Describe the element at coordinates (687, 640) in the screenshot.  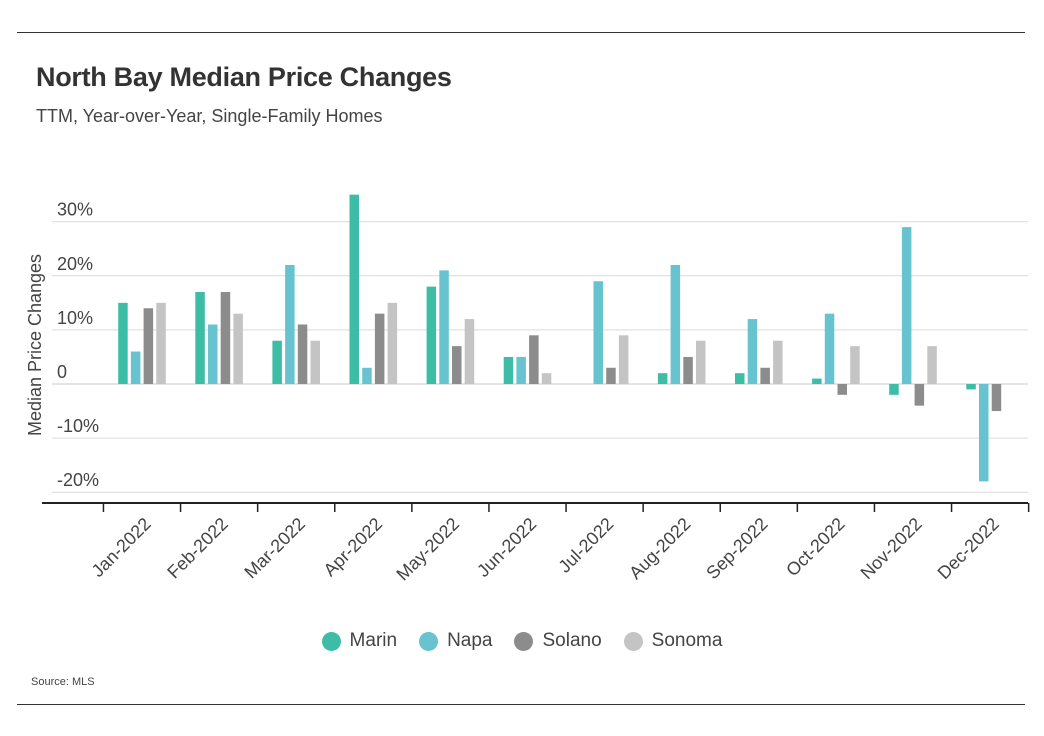
I see `legend-label: Sonoma` at that location.